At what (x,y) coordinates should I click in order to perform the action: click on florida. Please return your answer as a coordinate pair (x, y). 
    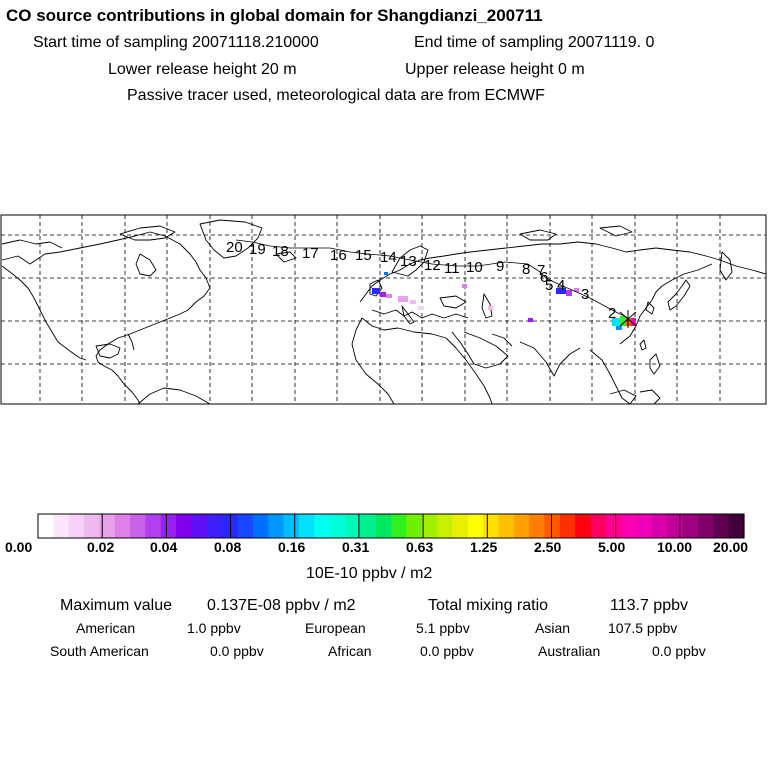
    Looking at the image, I should click on (131, 342).